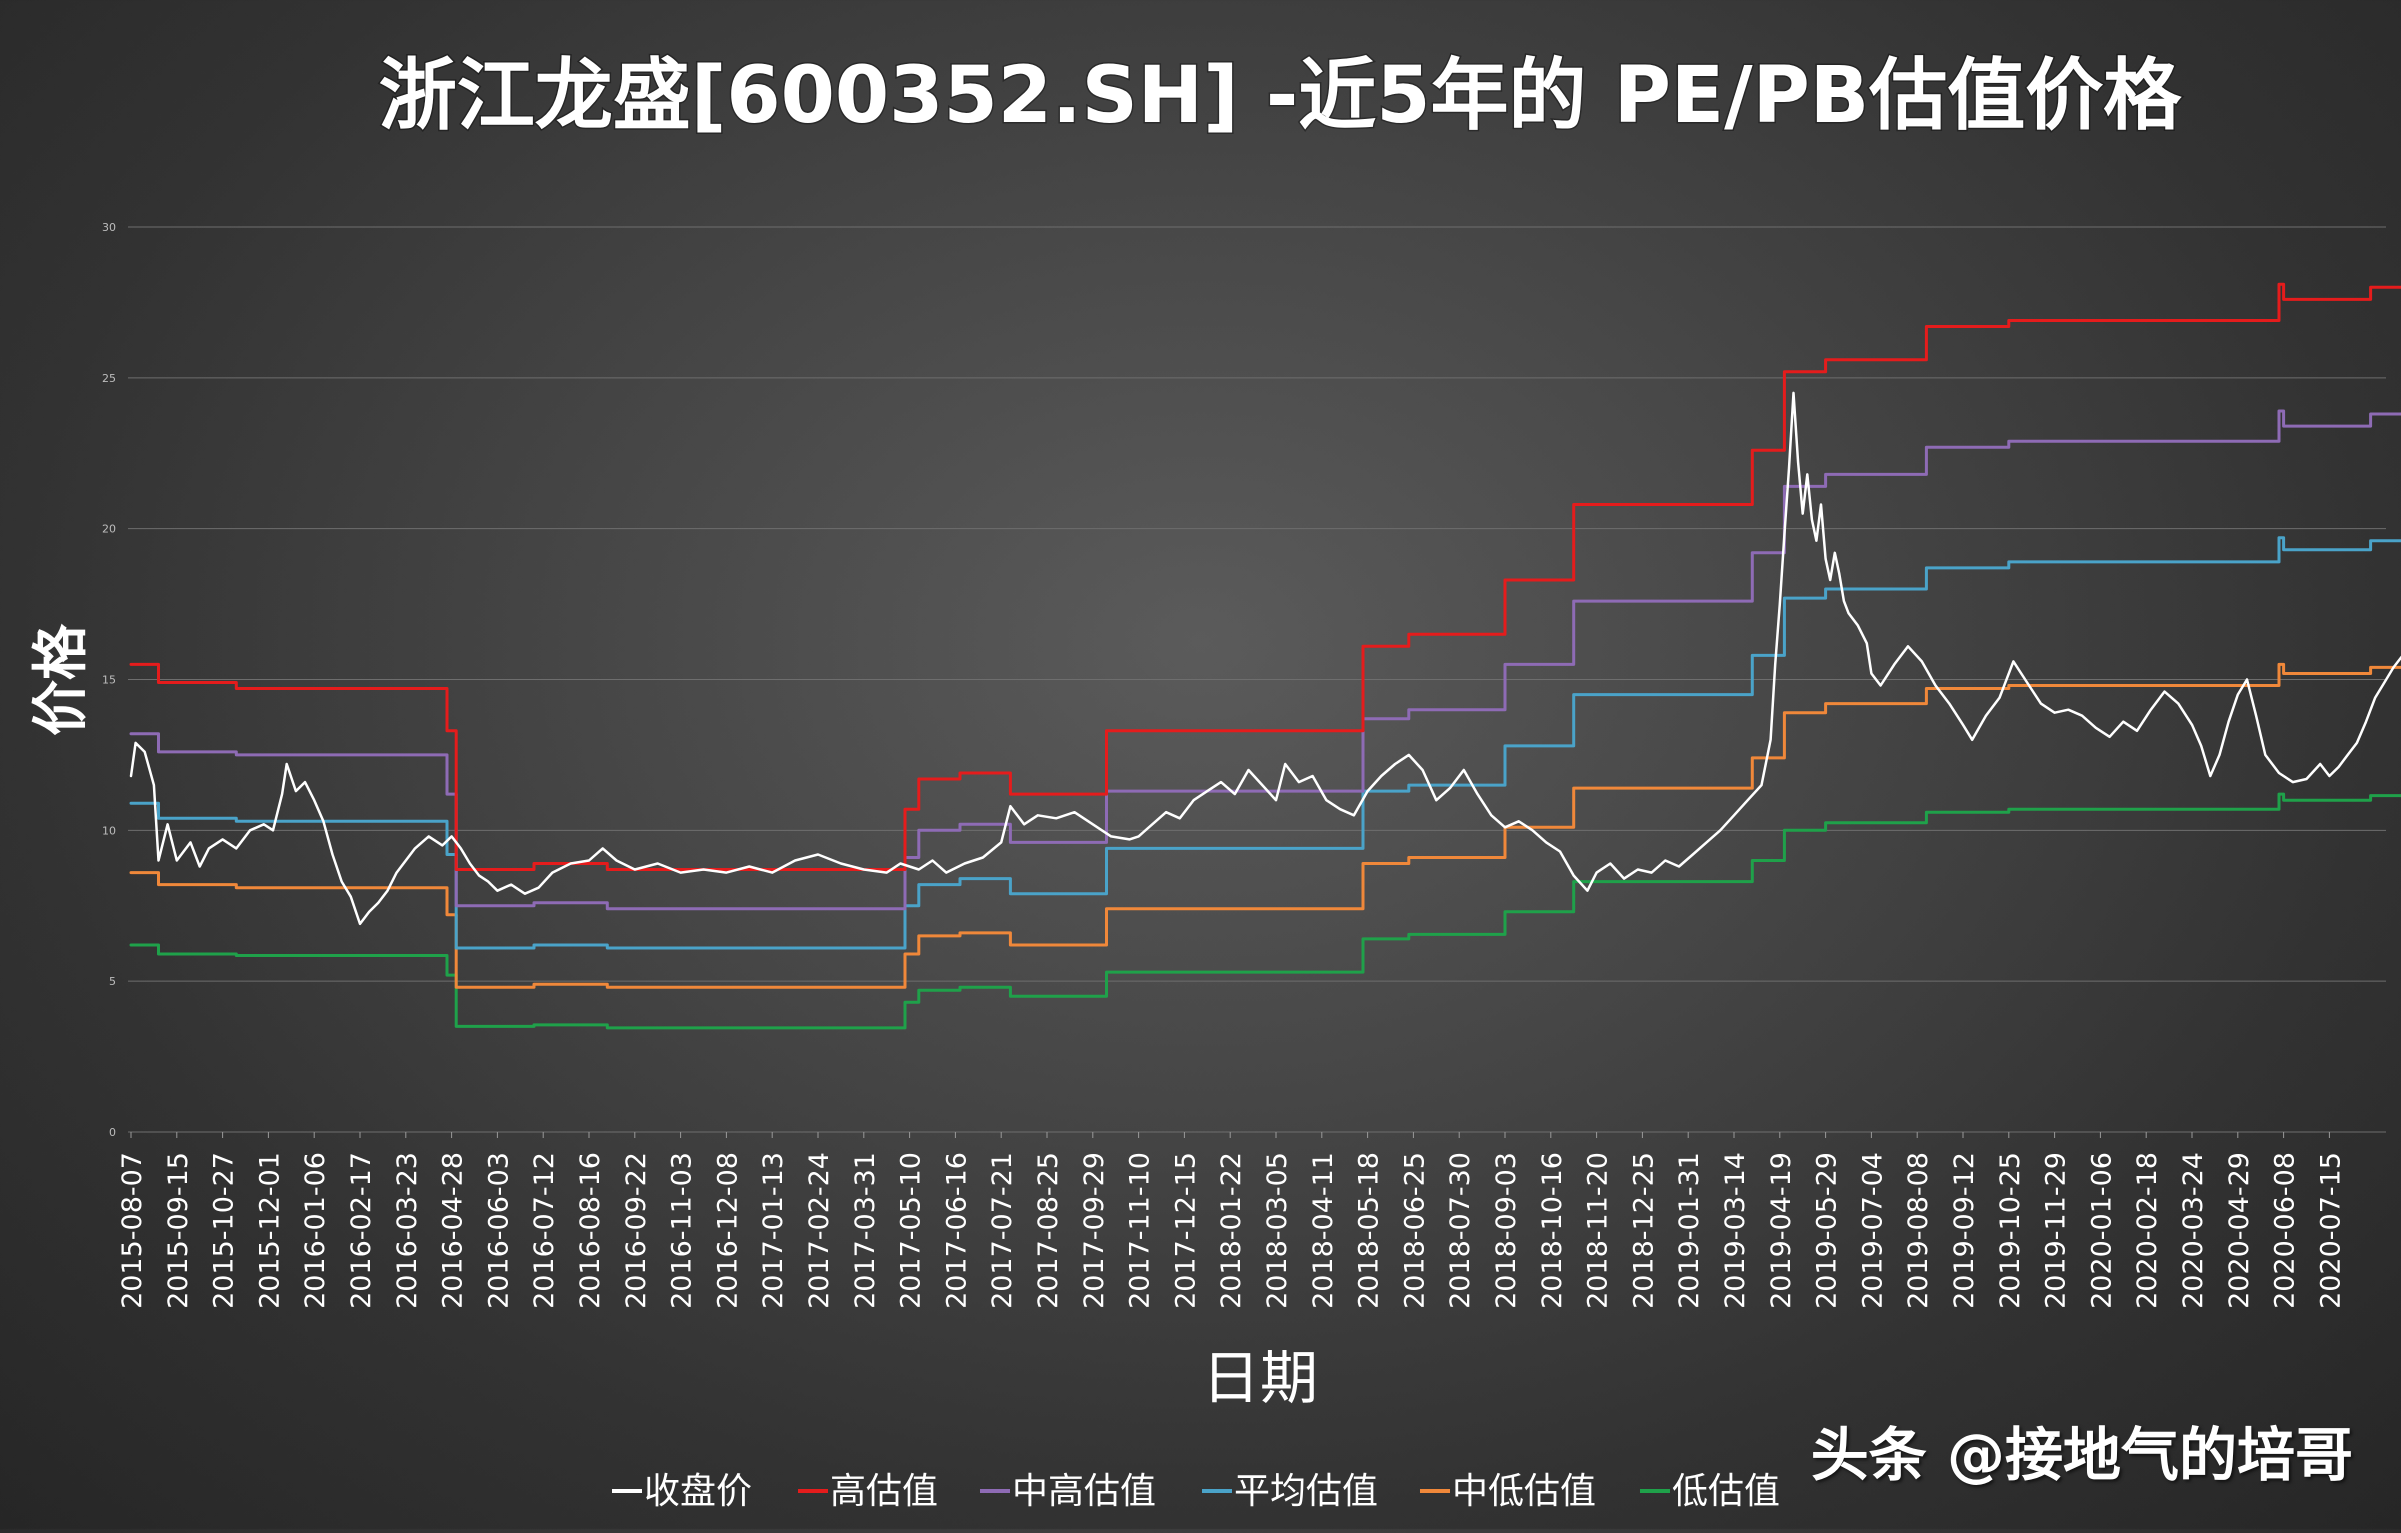 The image size is (2401, 1533). What do you see at coordinates (2193, 1230) in the screenshot?
I see `x-tick-label: 2020-03-24` at bounding box center [2193, 1230].